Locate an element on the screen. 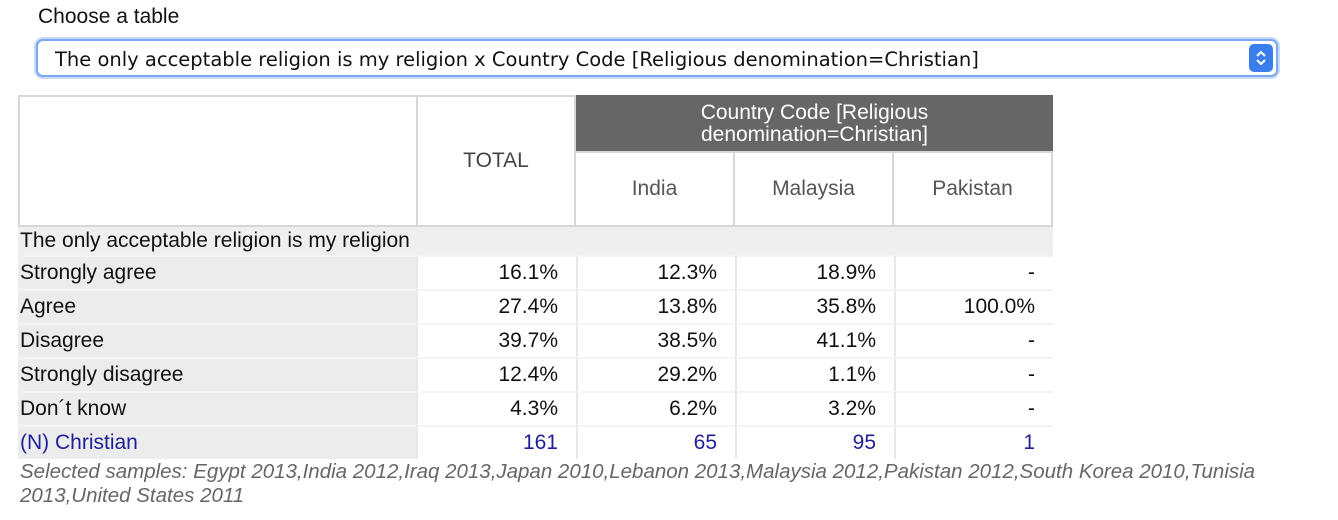 Image resolution: width=1338 pixels, height=520 pixels. cell-india: 38.5% is located at coordinates (655, 340).